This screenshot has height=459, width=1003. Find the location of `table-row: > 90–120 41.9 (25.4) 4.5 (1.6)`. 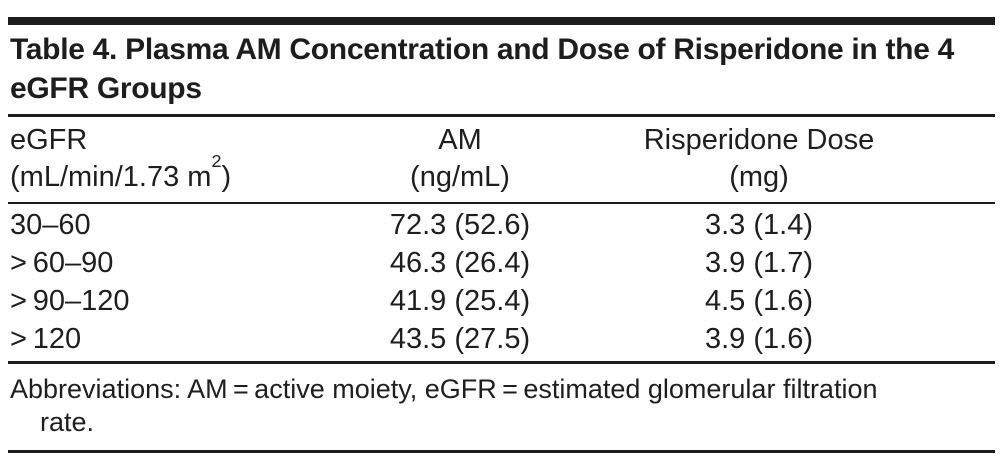

table-row: > 90–120 41.9 (25.4) 4.5 (1.6) is located at coordinates (501, 301).